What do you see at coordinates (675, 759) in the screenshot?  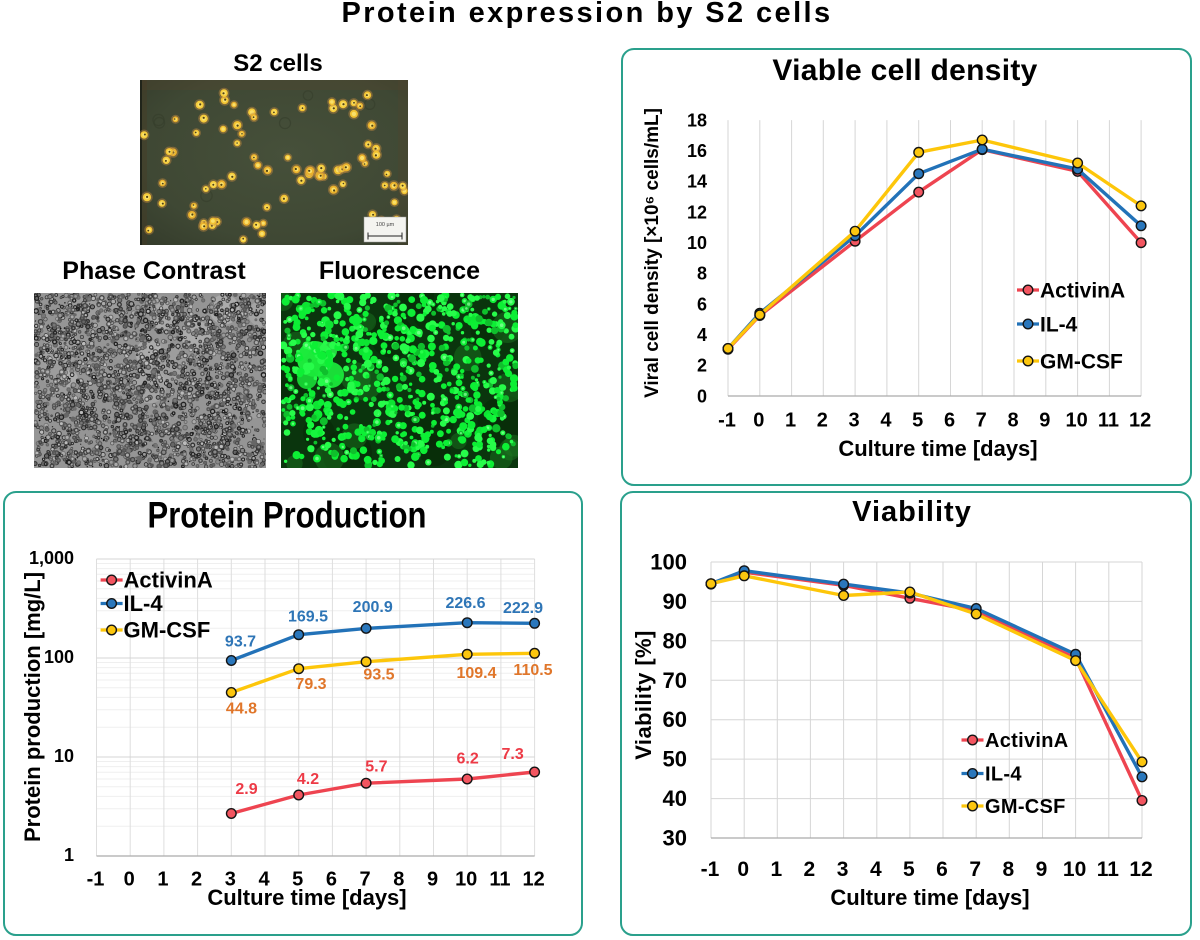 I see `svg-text: 50` at bounding box center [675, 759].